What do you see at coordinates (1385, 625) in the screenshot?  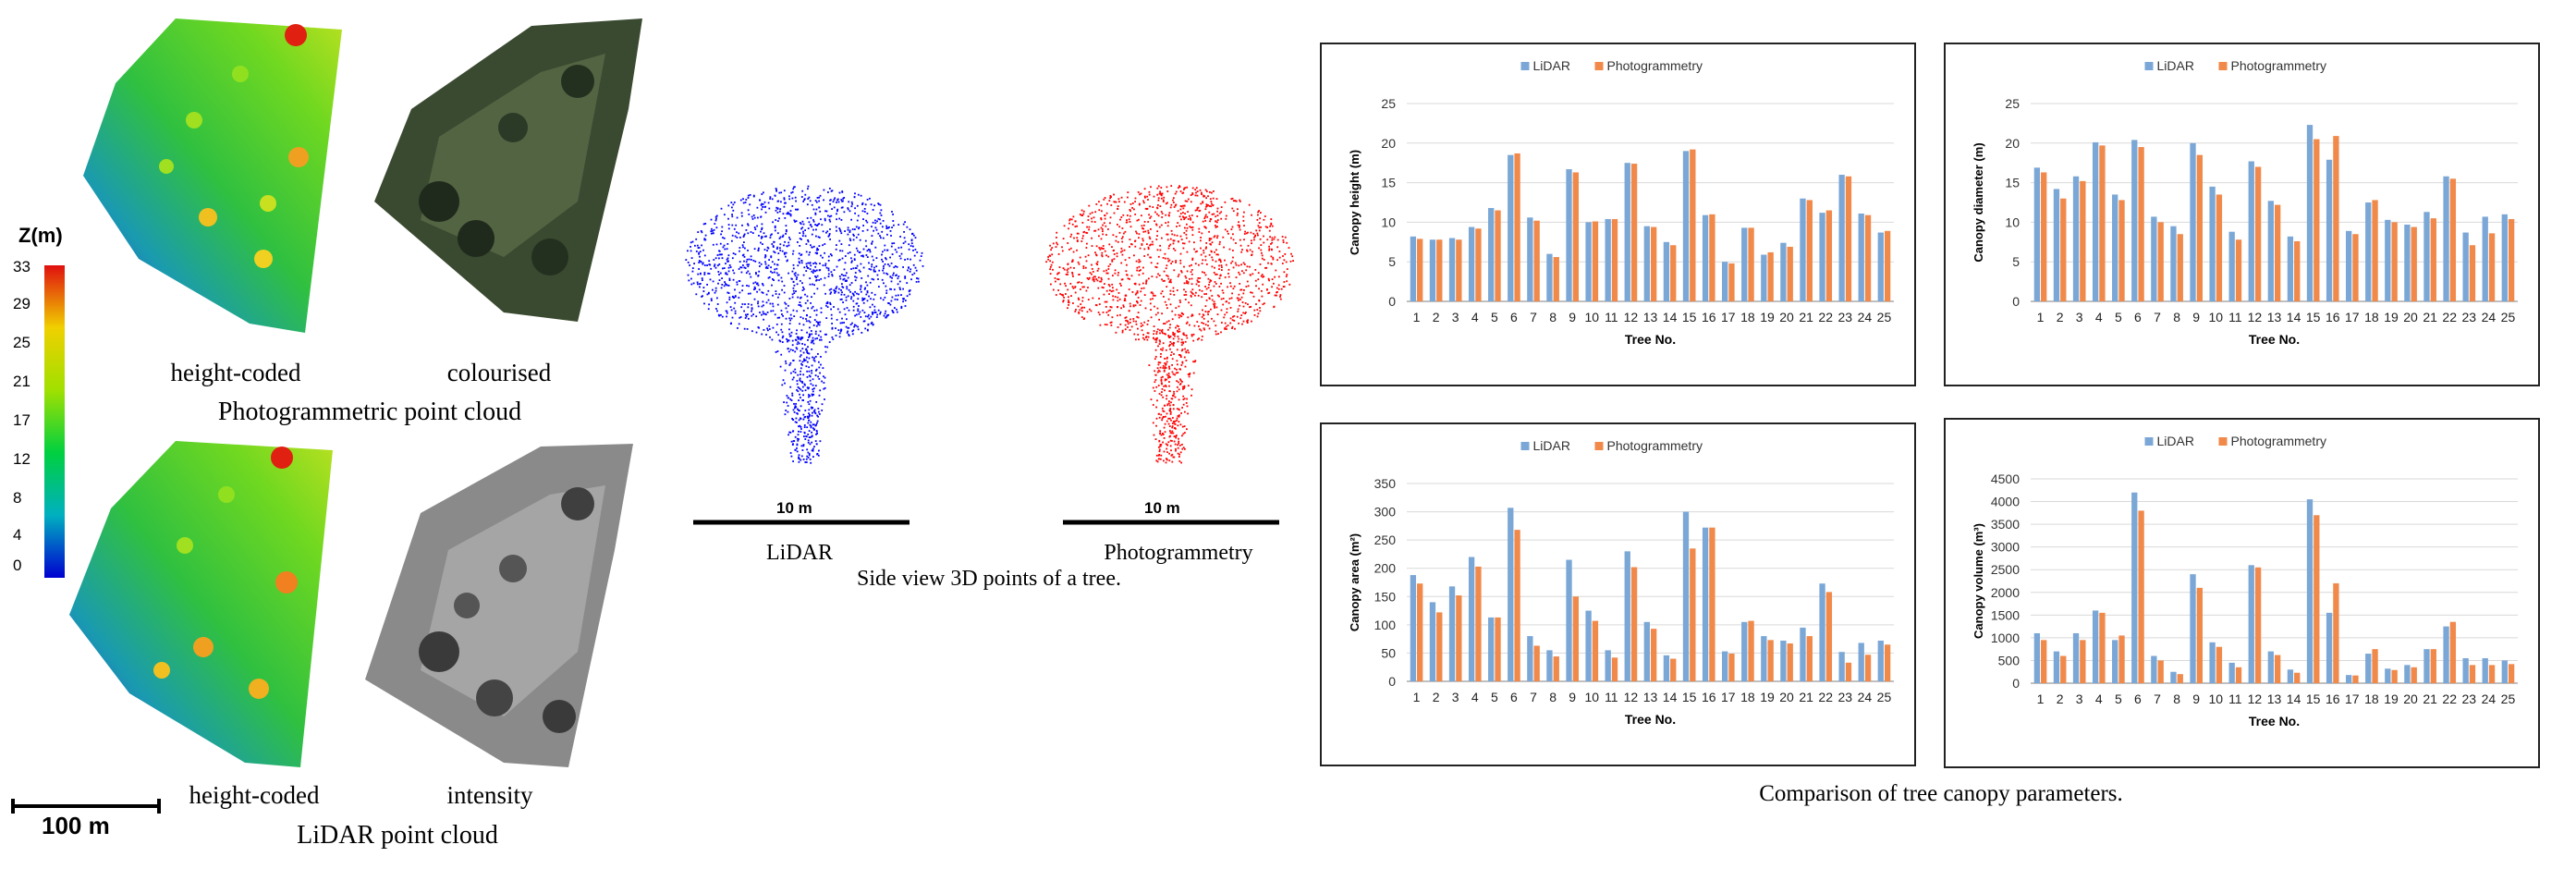 I see `y-tick-label: 100` at bounding box center [1385, 625].